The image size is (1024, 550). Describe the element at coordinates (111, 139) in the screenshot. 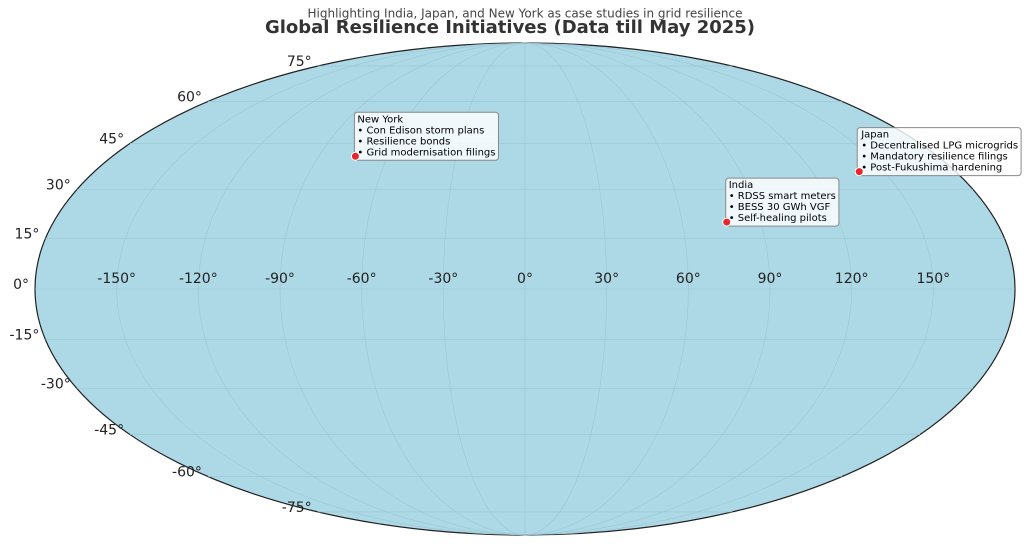

I see `y-tick-label: 45°` at that location.